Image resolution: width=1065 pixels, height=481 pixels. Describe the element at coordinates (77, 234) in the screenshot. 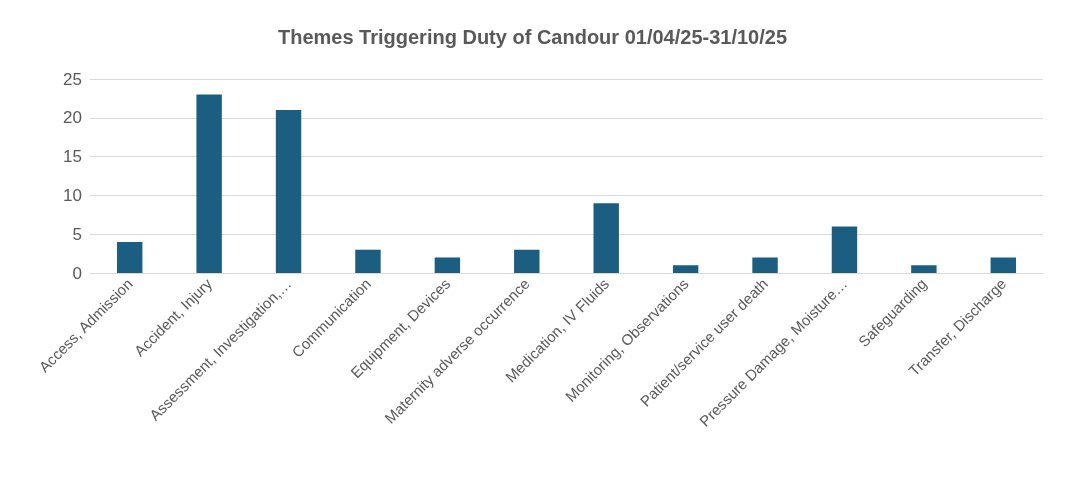

I see `y-tick-label: 5` at that location.